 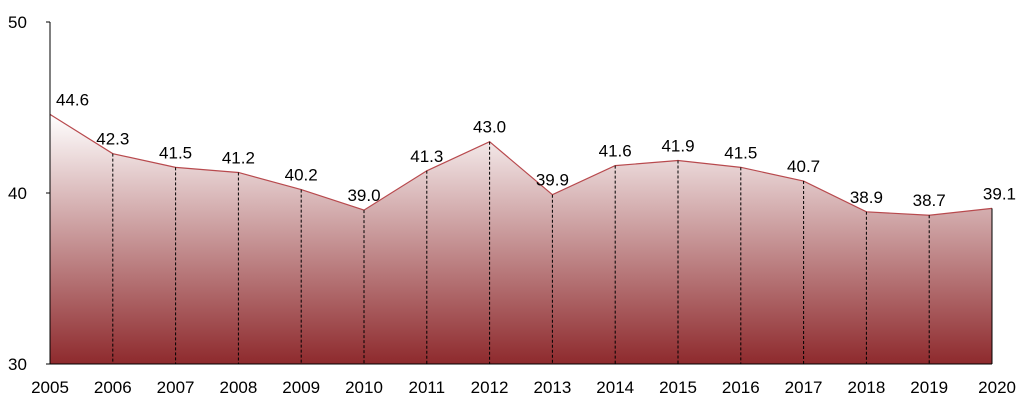 I want to click on data-label: 41.6, so click(x=615, y=151).